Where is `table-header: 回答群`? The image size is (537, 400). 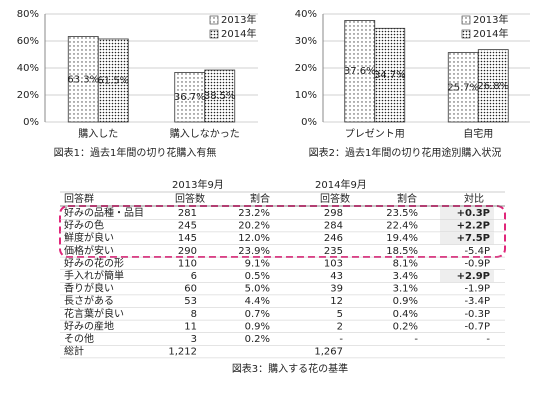 table-header: 回答群 is located at coordinates (79, 198).